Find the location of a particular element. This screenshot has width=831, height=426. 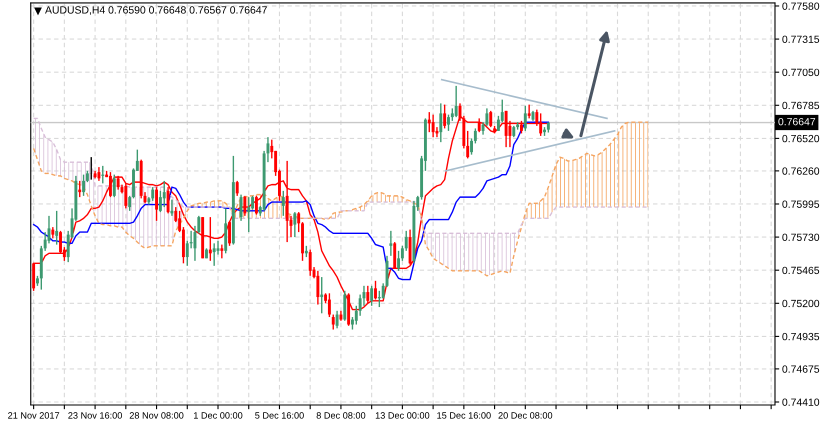

x-tick-label: 8 Dec 08:00 is located at coordinates (341, 415).